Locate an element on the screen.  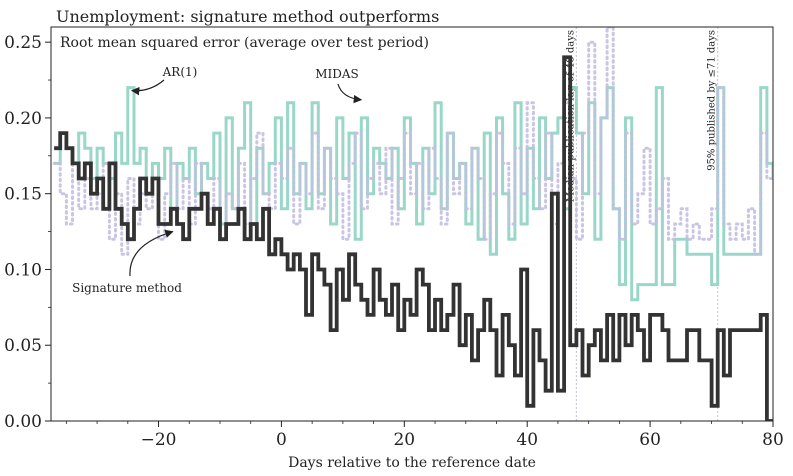
y-tick-label: 0.00 is located at coordinates (23, 422).